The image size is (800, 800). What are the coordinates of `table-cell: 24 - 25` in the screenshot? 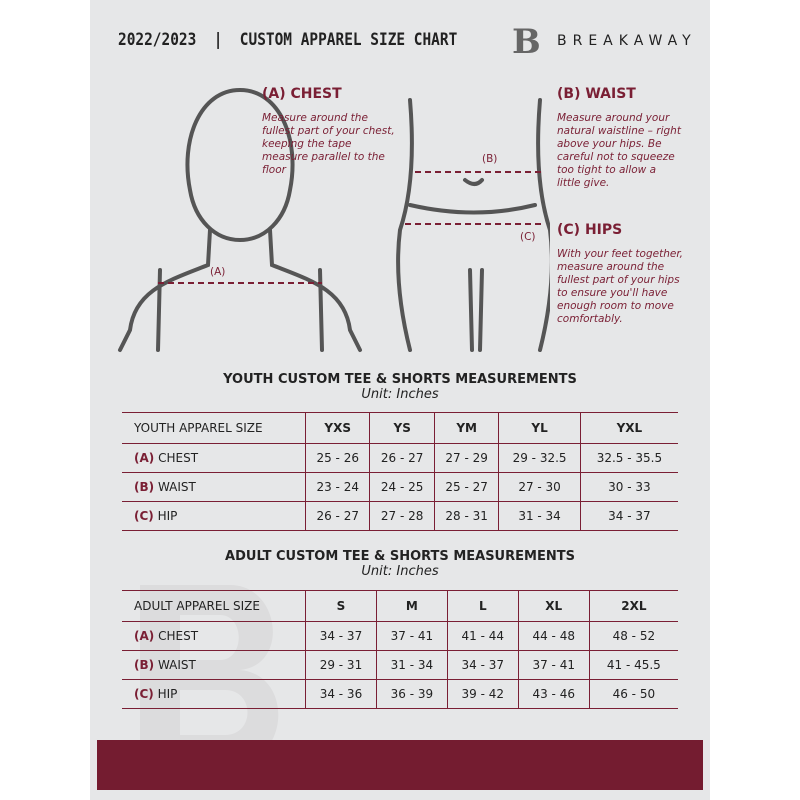 It's located at (402, 487).